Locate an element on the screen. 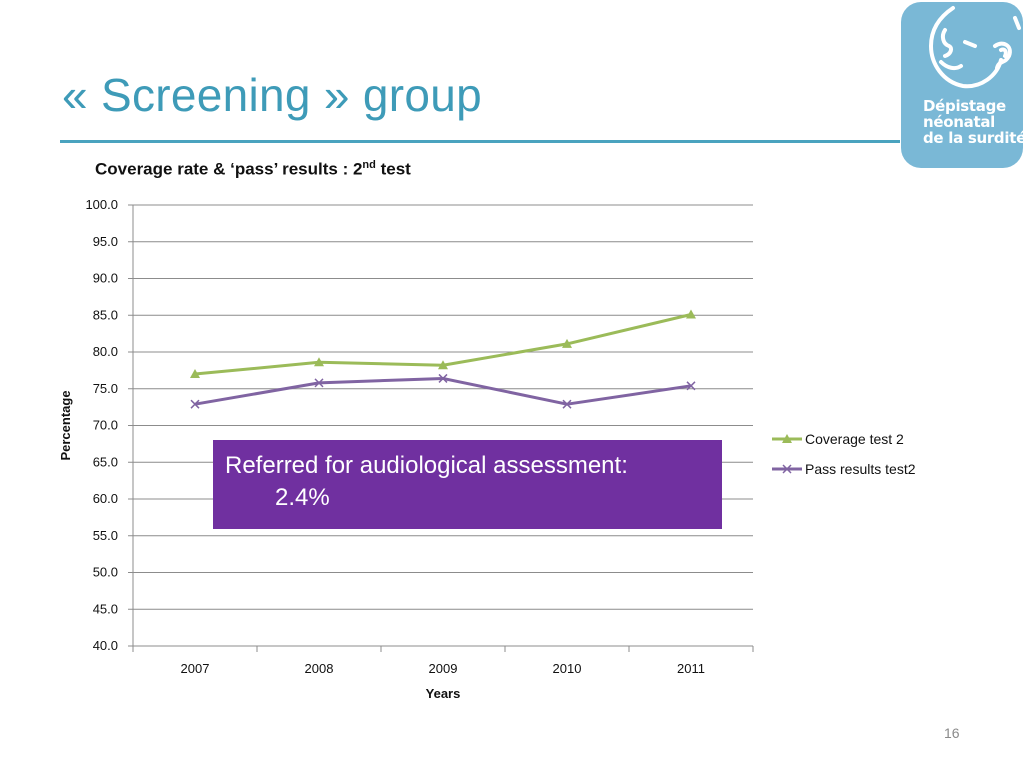  x-tick-label: 2011 is located at coordinates (691, 668).